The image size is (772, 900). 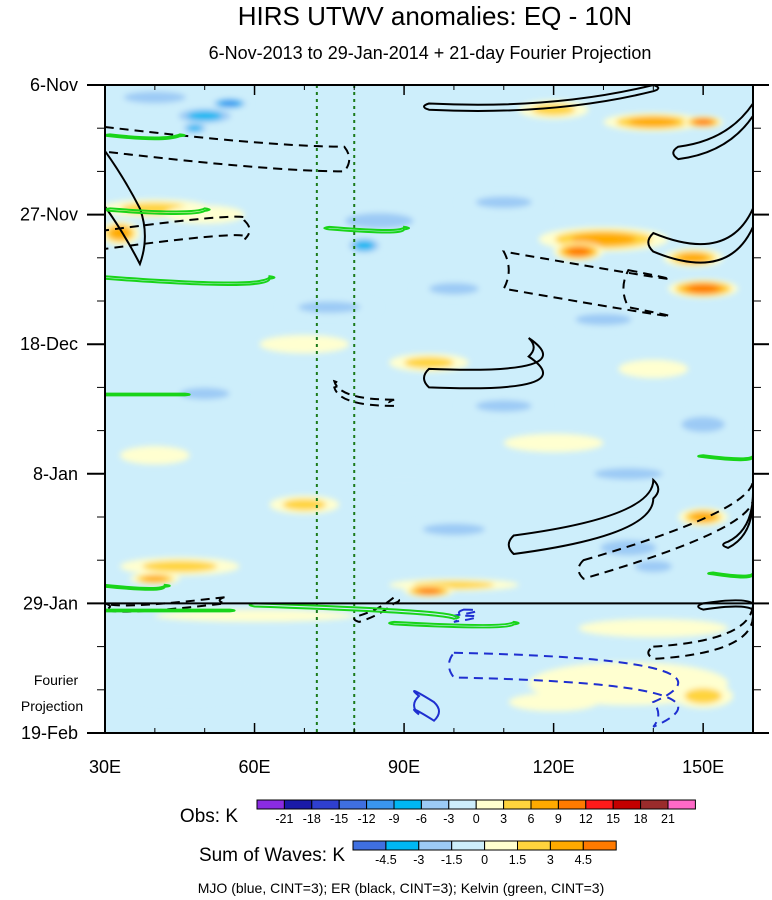 I want to click on chart-title: HIRS UTWV anomalies: EQ - 10N, so click(x=435, y=16).